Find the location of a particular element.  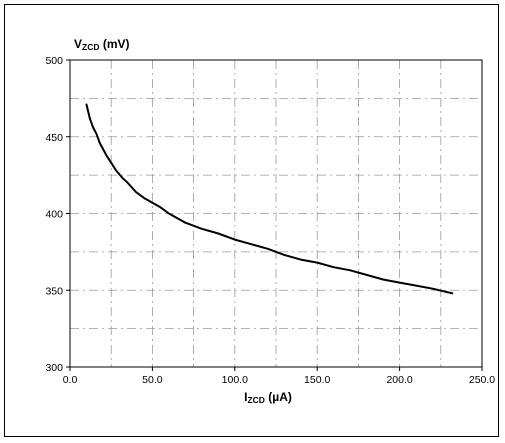

x-axis-title: IZCD (µA) is located at coordinates (268, 397).